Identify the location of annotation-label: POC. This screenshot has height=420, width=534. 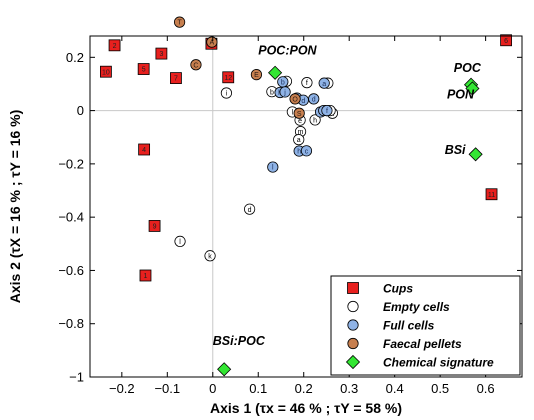
(468, 68).